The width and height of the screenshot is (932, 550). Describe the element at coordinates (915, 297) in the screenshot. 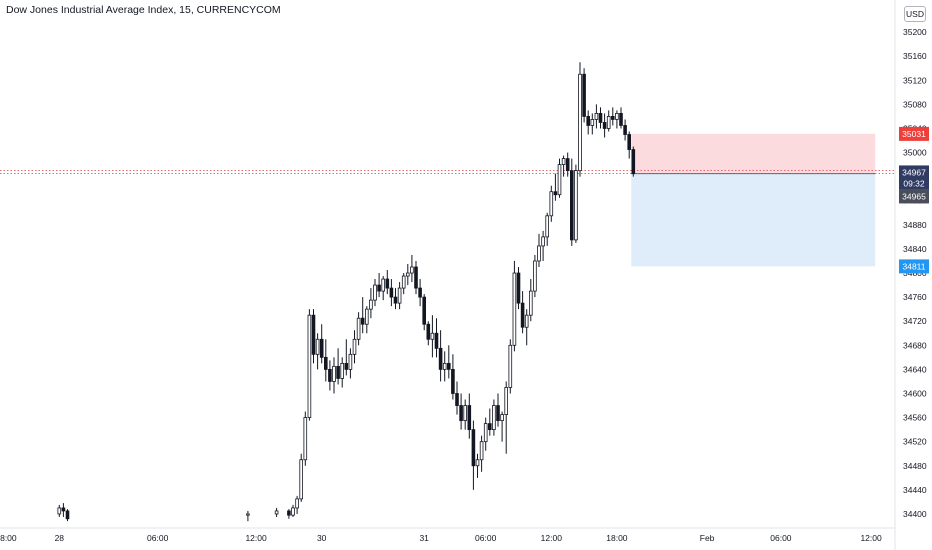

I see `price-tick-label: 34760` at that location.